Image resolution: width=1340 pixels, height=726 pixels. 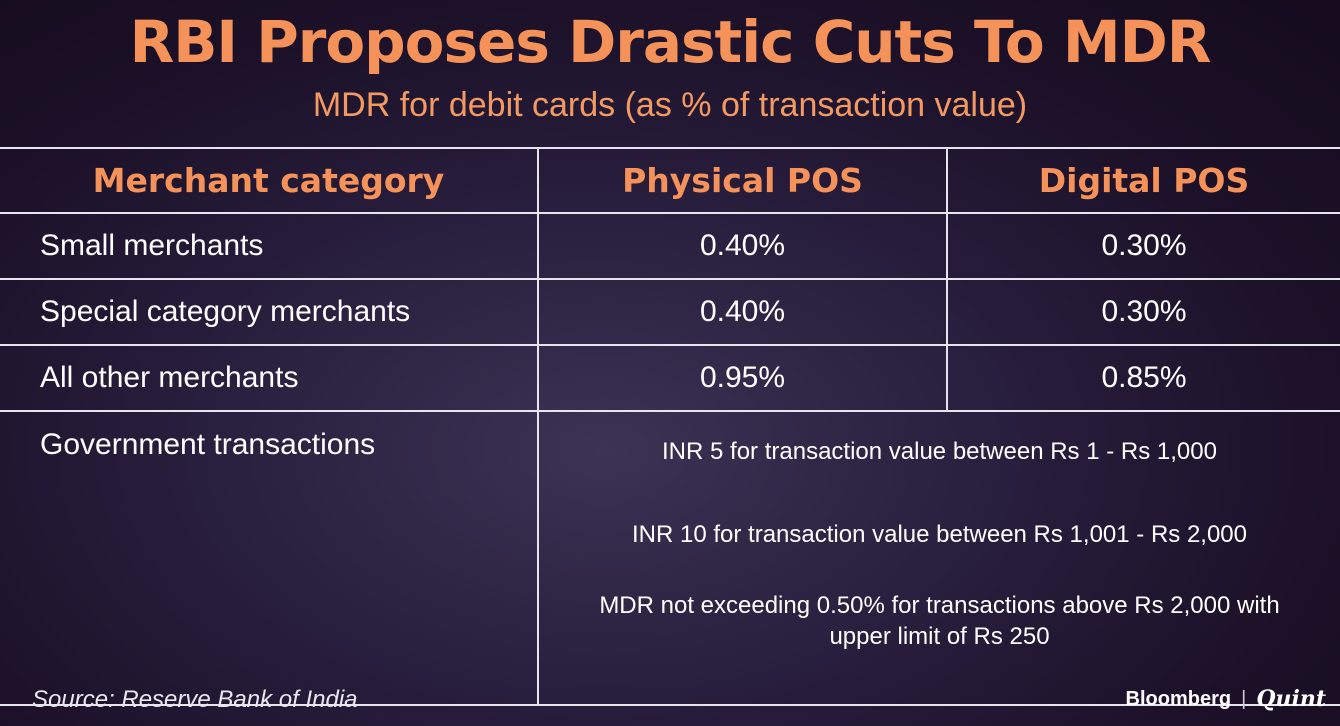 I want to click on table-row: Small merchants 0.40% 0.30%, so click(x=670, y=246).